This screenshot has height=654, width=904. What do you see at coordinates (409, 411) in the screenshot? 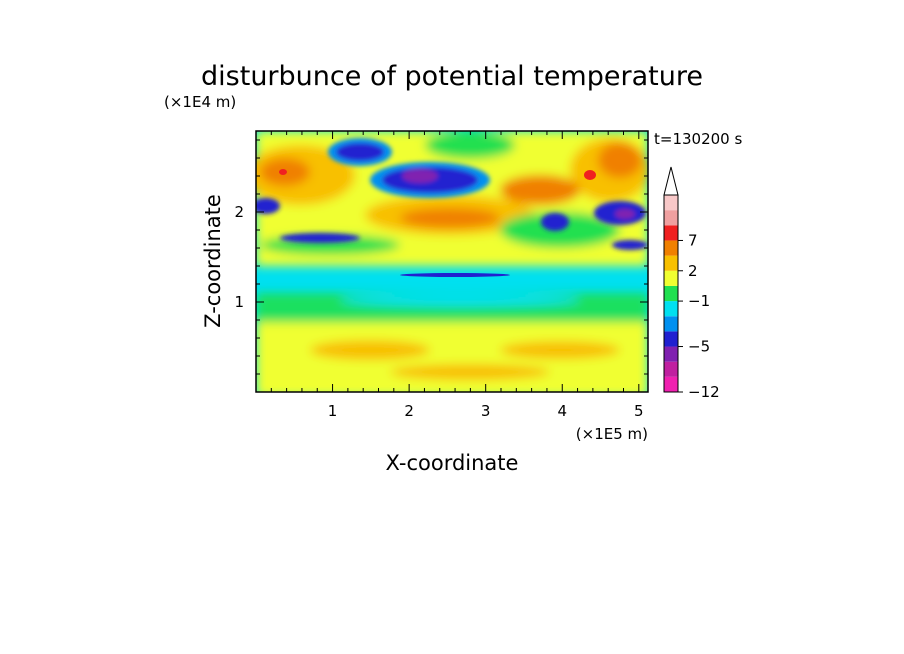
I see `x-tick-label: 2` at bounding box center [409, 411].